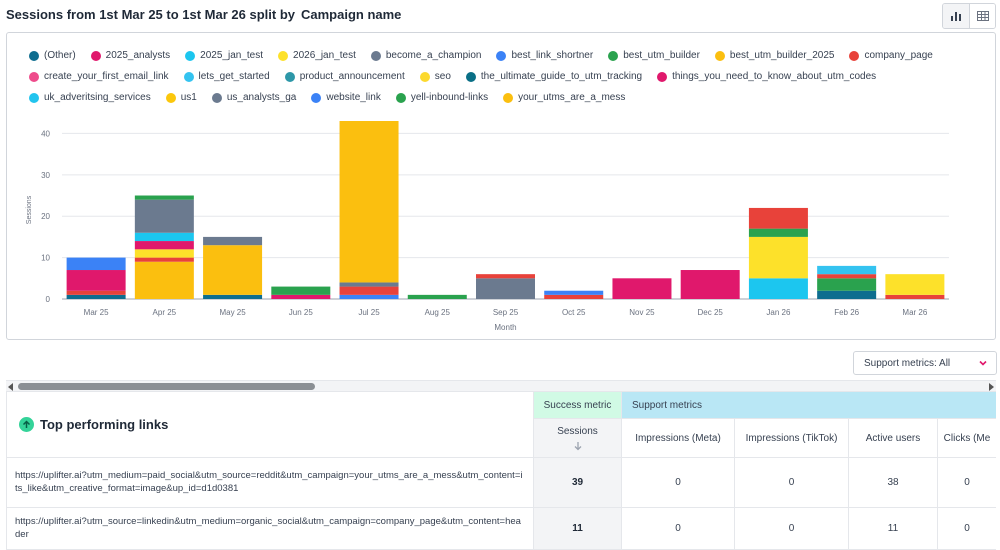  I want to click on legend-label: (Other), so click(60, 55).